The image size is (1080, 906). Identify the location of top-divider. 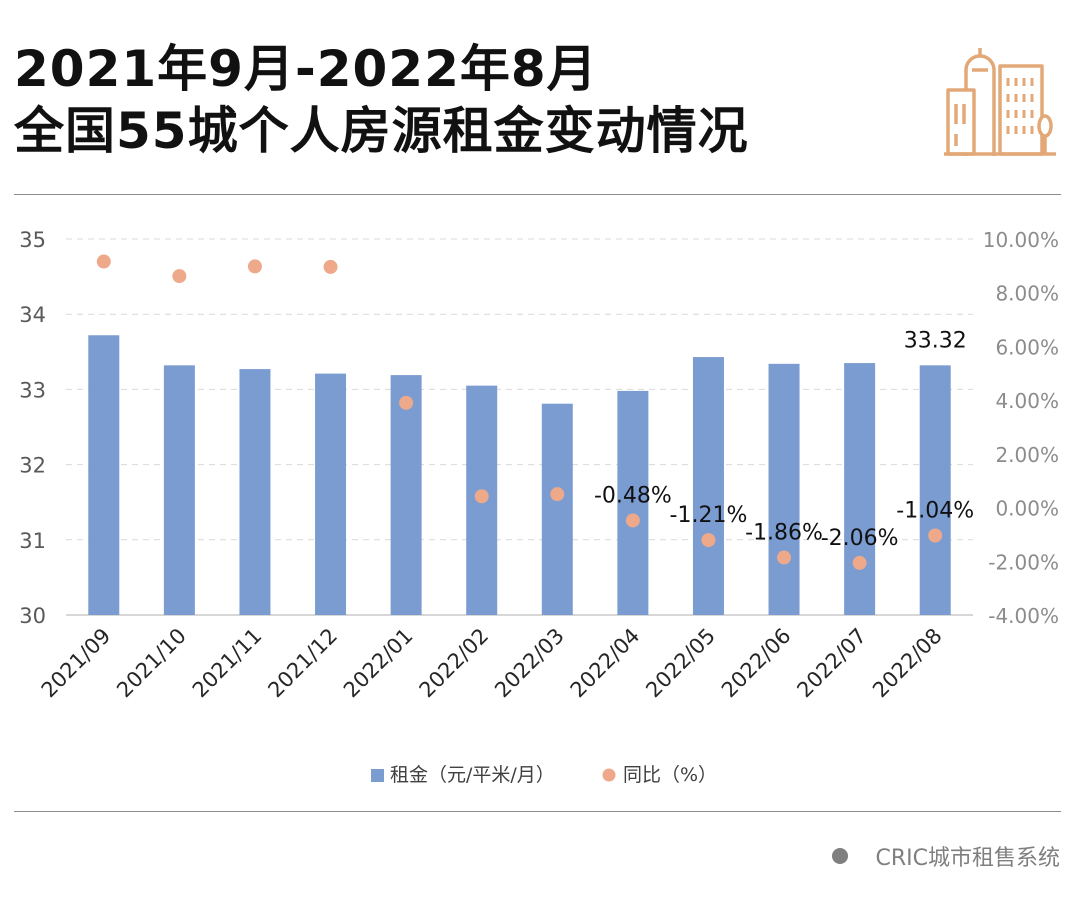
(537, 194).